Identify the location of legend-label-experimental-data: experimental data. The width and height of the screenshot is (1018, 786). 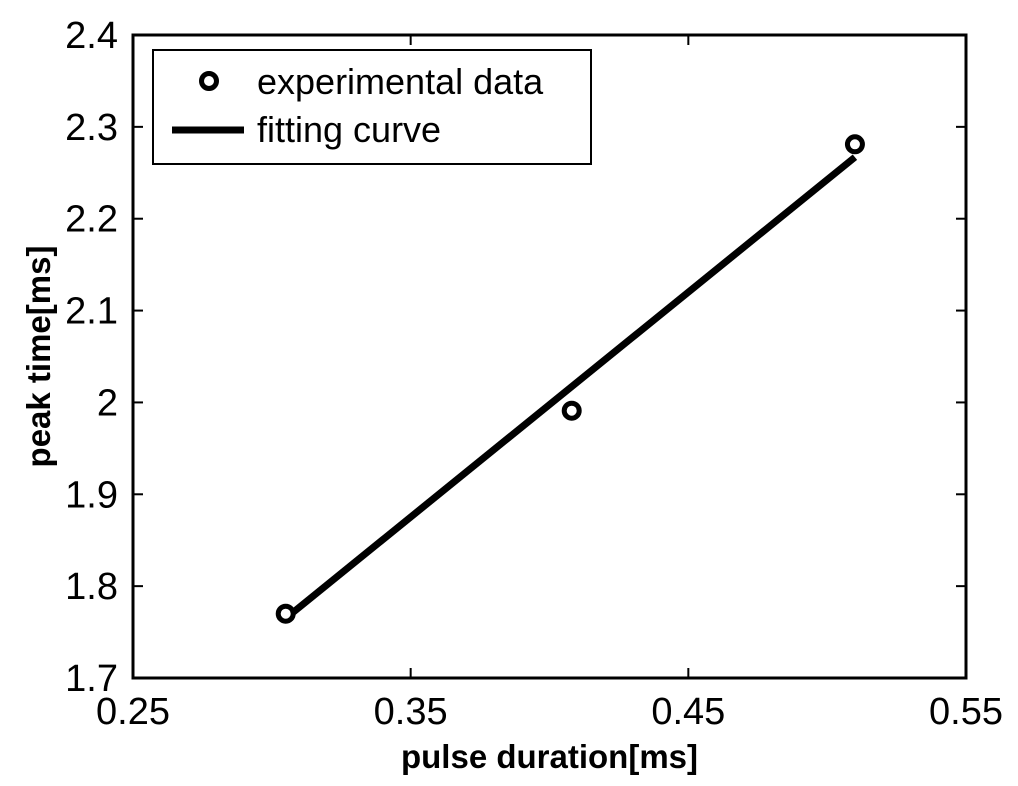
(400, 81).